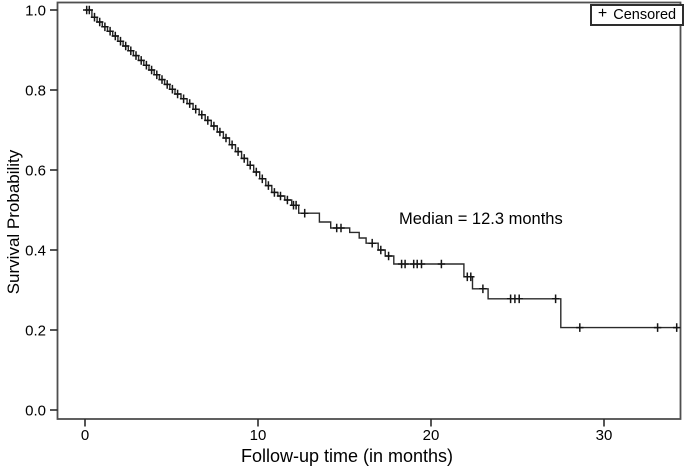  What do you see at coordinates (35, 331) in the screenshot?
I see `y-tick-label: 0.2` at bounding box center [35, 331].